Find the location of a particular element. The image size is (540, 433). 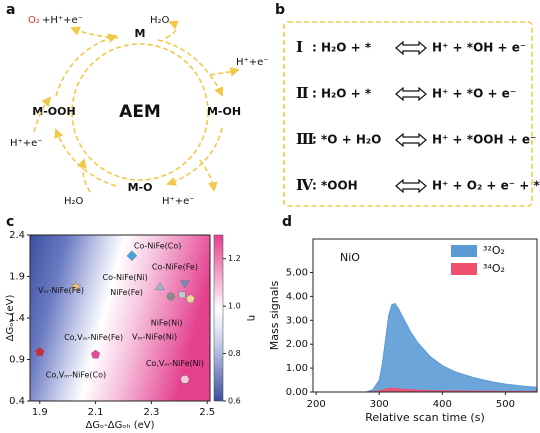

axes-frame is located at coordinates (425, 315).